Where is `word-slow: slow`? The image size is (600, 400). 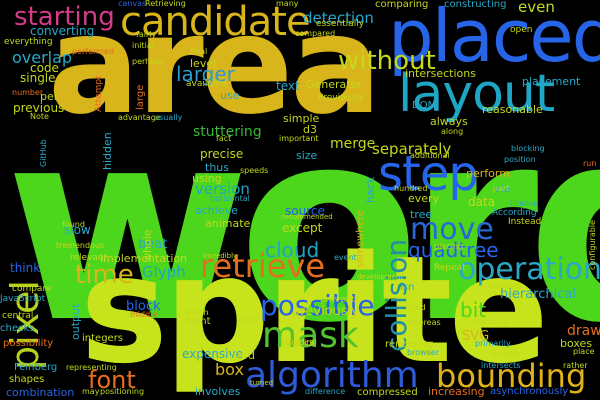
word-slow: slow is located at coordinates (77, 230).